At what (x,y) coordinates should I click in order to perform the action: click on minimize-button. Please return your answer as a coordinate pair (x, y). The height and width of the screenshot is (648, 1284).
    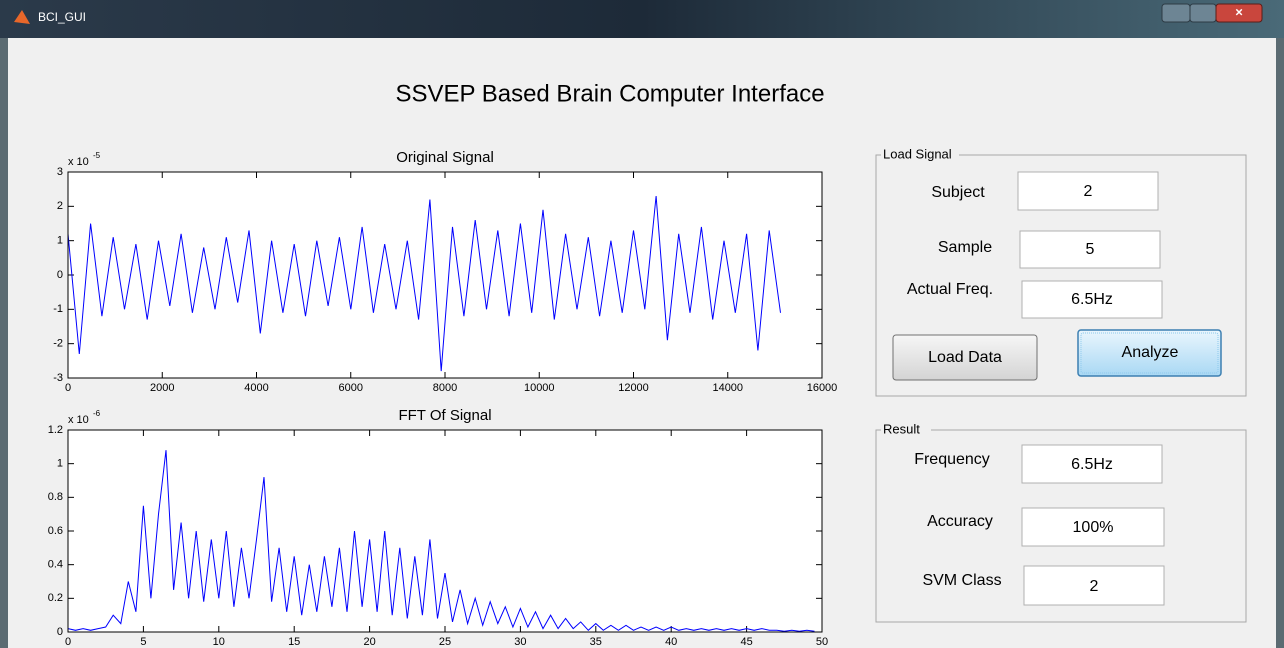
    Looking at the image, I should click on (1176, 13).